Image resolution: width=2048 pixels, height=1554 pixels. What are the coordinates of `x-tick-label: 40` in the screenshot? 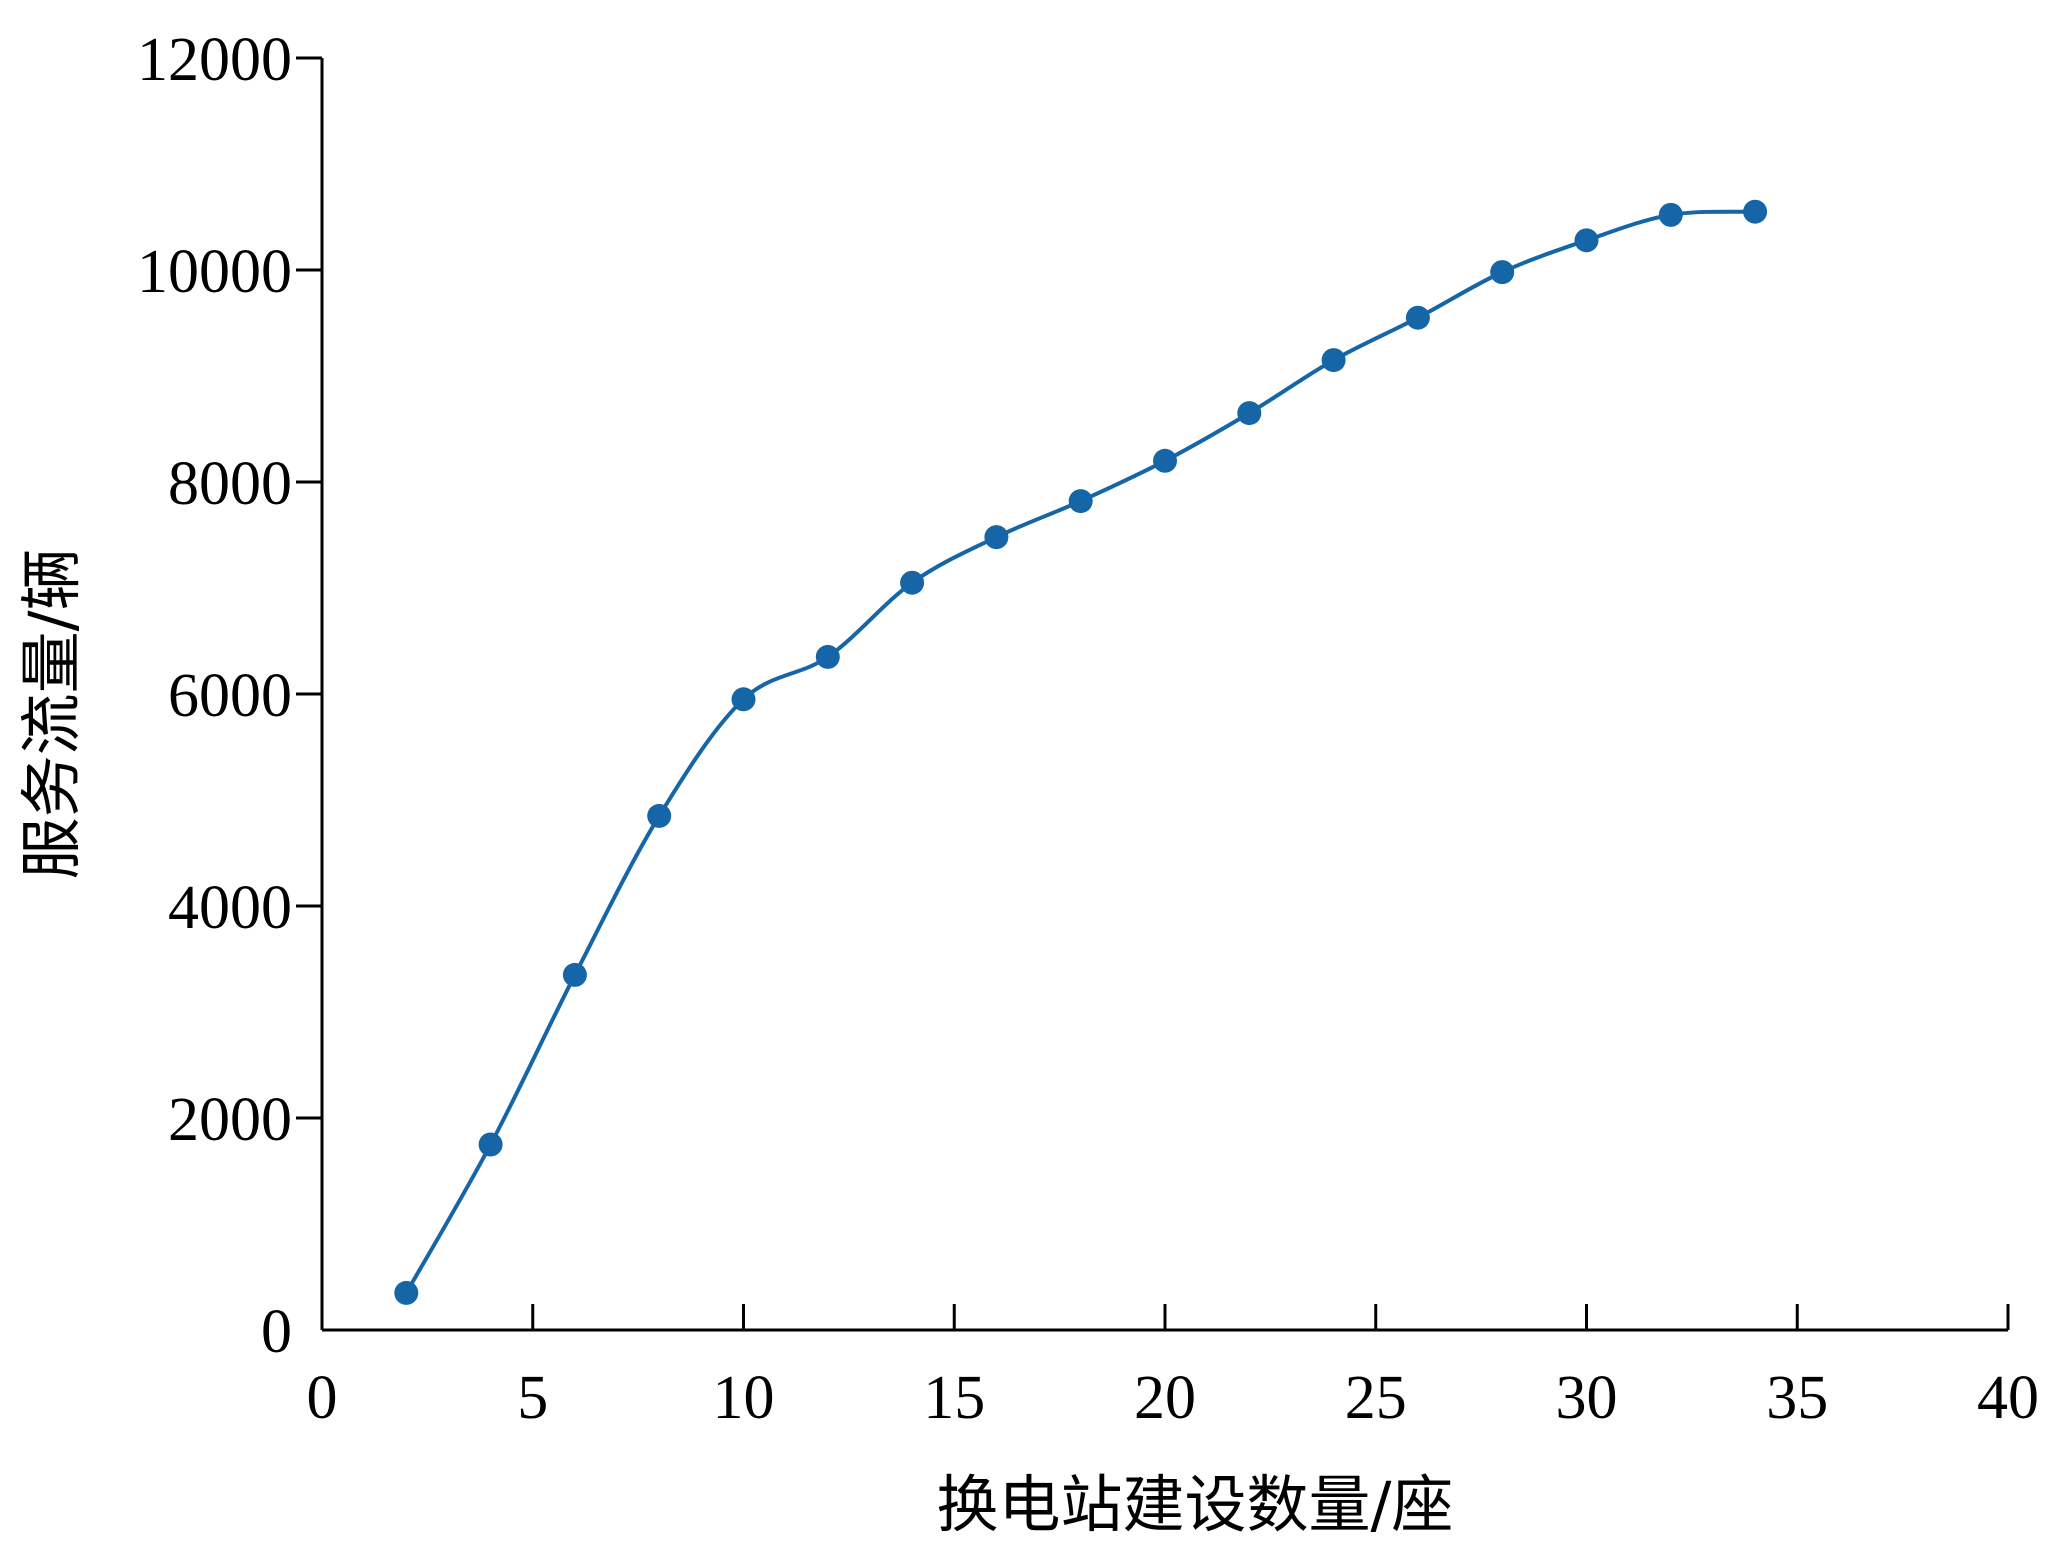 It's located at (2008, 1398).